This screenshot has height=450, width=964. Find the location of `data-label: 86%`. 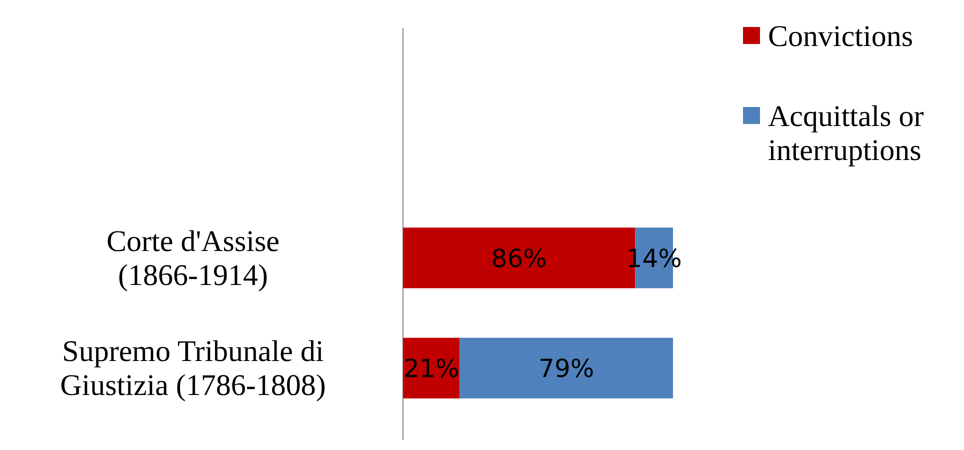

data-label: 86% is located at coordinates (519, 258).